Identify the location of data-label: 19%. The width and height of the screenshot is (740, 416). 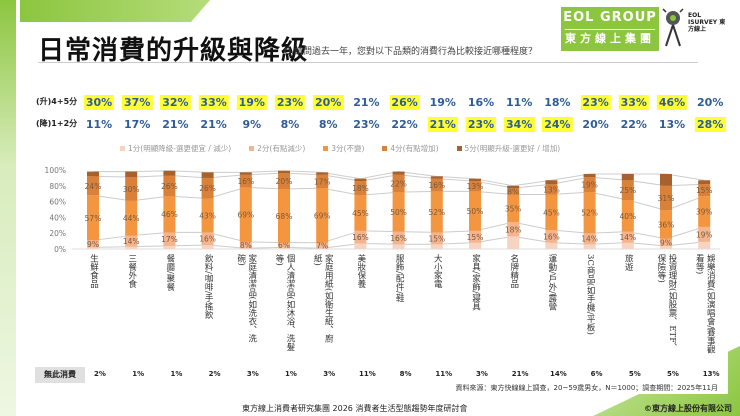
(704, 234).